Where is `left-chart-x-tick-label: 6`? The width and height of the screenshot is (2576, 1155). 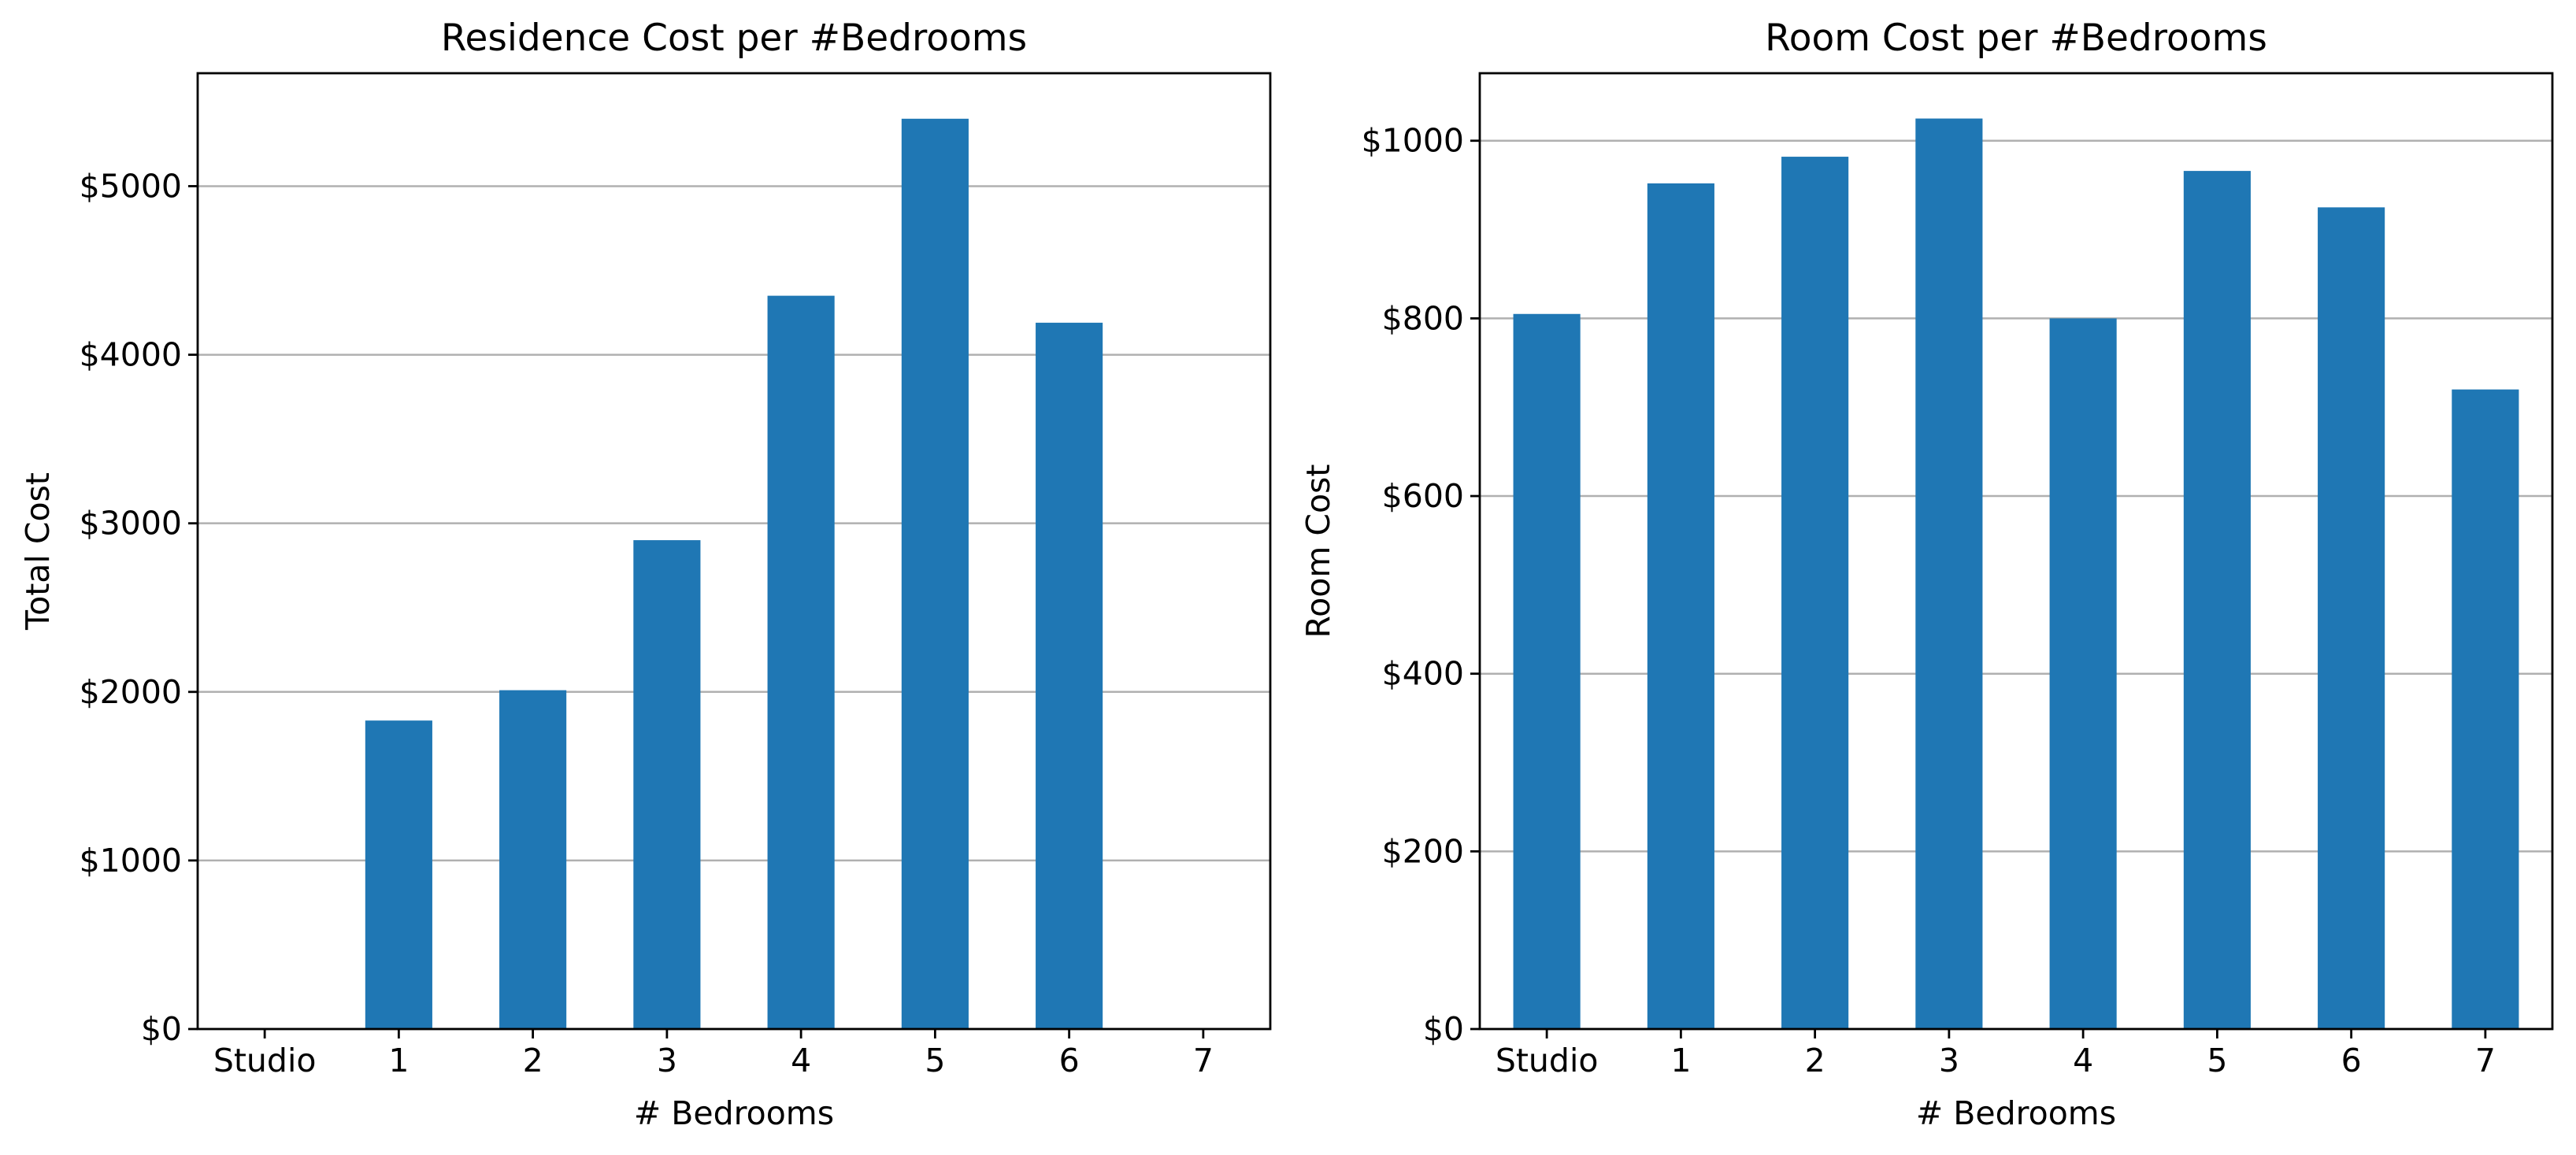
left-chart-x-tick-label: 6 is located at coordinates (1069, 1060).